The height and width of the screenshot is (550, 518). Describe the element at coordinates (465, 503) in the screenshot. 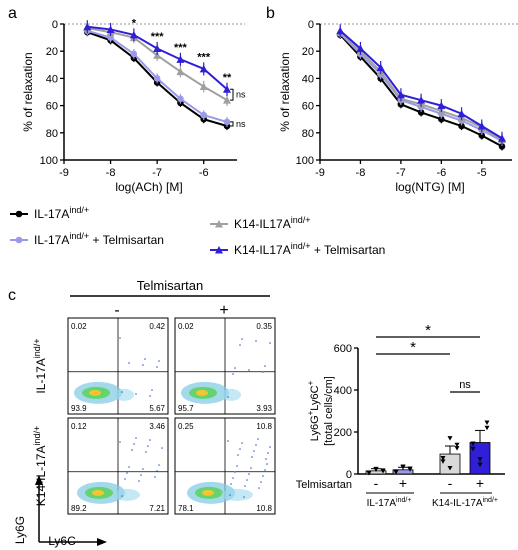

I see `chart-c-group-label: K14-IL-17Aind/+` at that location.